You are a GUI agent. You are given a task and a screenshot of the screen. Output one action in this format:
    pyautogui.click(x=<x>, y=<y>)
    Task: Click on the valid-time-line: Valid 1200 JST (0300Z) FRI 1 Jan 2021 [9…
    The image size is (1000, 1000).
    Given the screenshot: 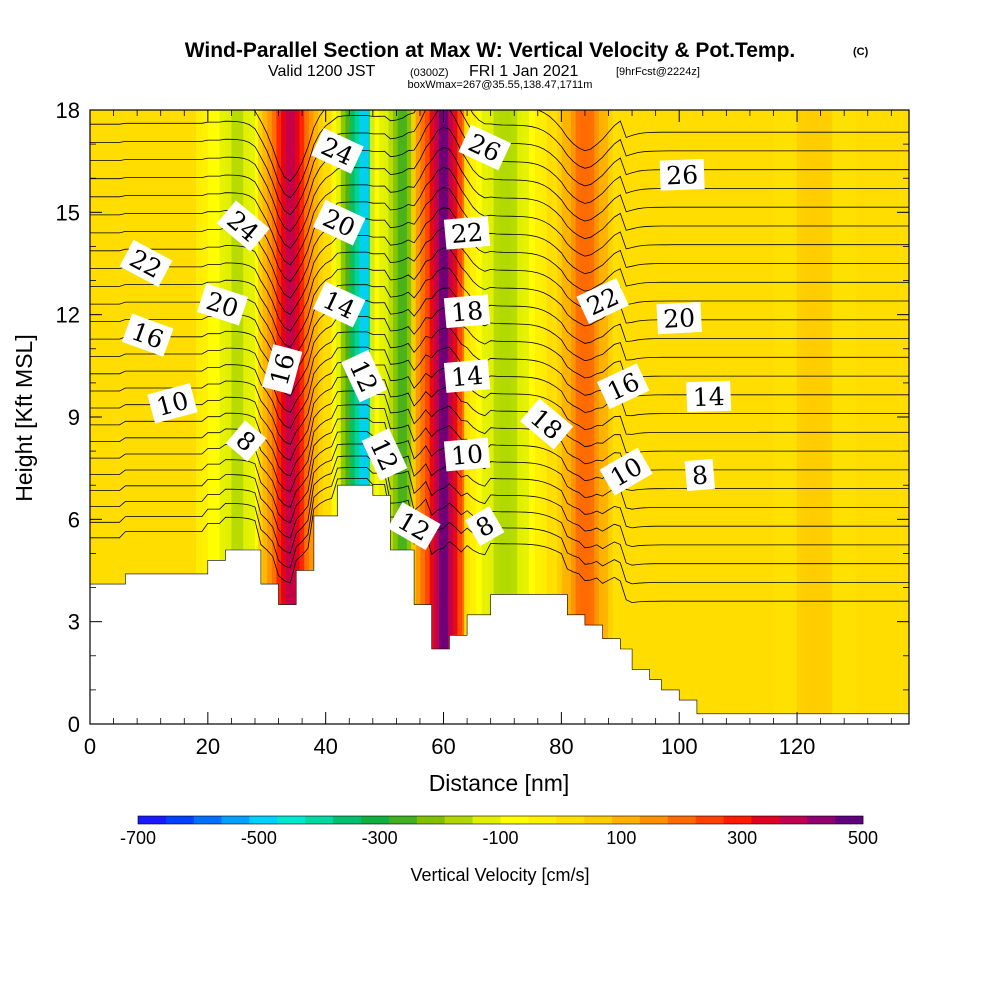 What is the action you would take?
    pyautogui.click(x=484, y=71)
    